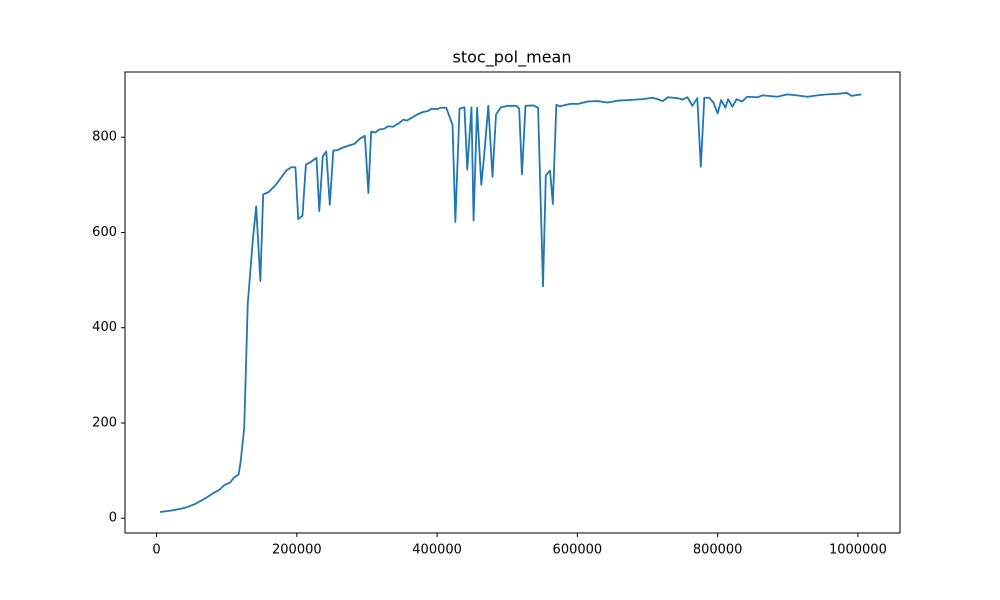  Describe the element at coordinates (578, 550) in the screenshot. I see `x-tick-label: 600000` at that location.